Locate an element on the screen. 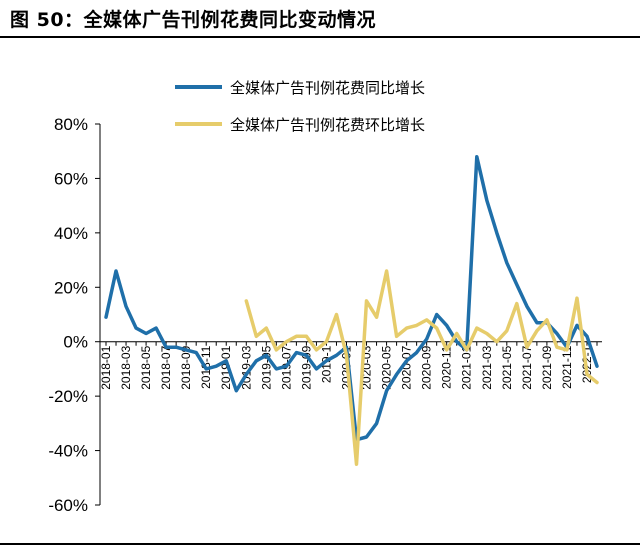  x-tick-label: 2021-05 is located at coordinates (507, 367).